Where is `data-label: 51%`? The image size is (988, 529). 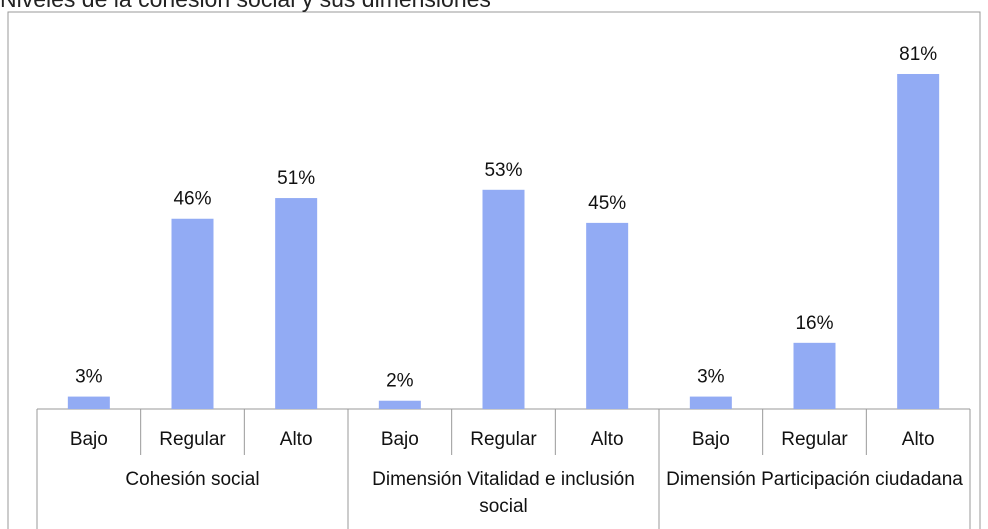
data-label: 51% is located at coordinates (296, 178).